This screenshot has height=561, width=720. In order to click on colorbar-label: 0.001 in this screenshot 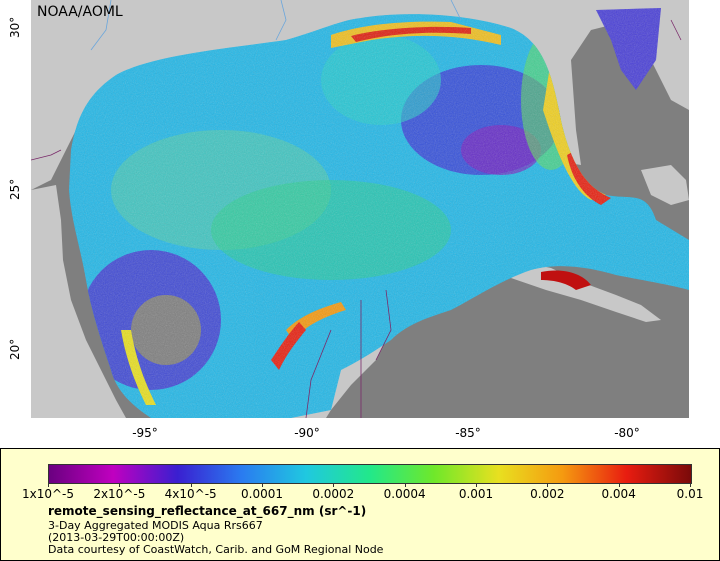, I will do `click(476, 494)`.